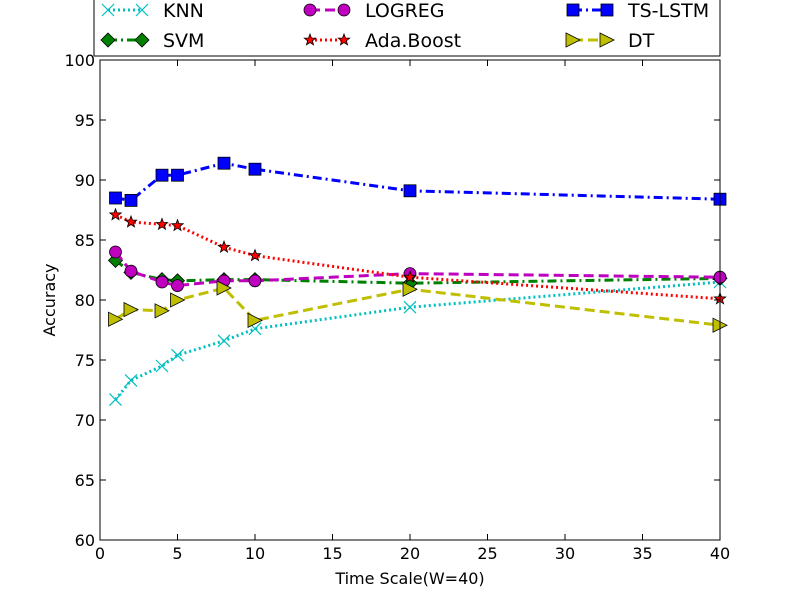 The width and height of the screenshot is (800, 600). I want to click on x-tick-label: 40, so click(720, 553).